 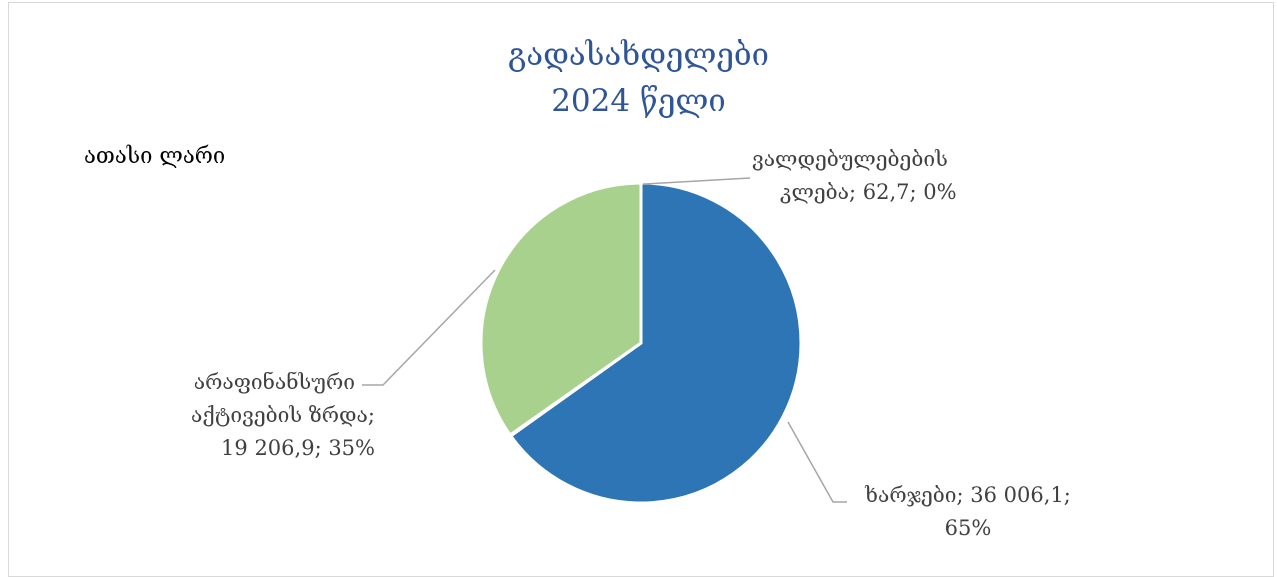 What do you see at coordinates (968, 495) in the screenshot?
I see `label-expenses-line-1: ხარჯები; 36 006,1;` at bounding box center [968, 495].